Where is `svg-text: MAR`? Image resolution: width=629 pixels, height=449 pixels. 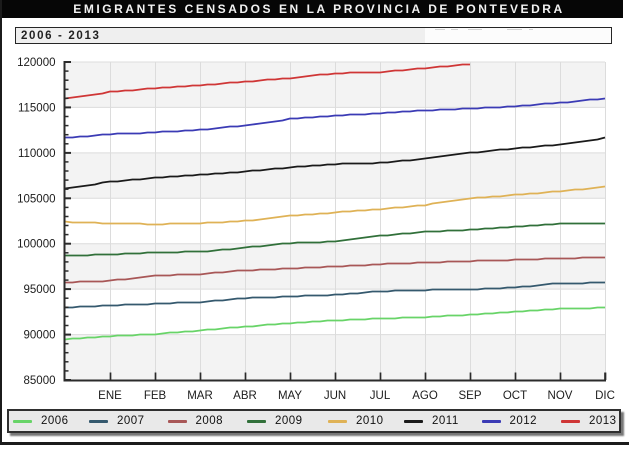
svg-text: MAR is located at coordinates (200, 396).